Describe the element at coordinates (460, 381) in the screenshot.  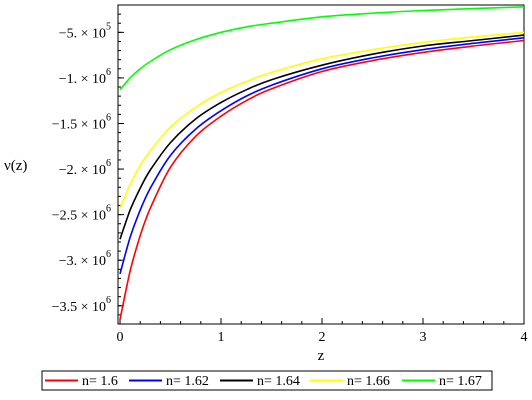
I see `legend-label: n= 1.67` at that location.